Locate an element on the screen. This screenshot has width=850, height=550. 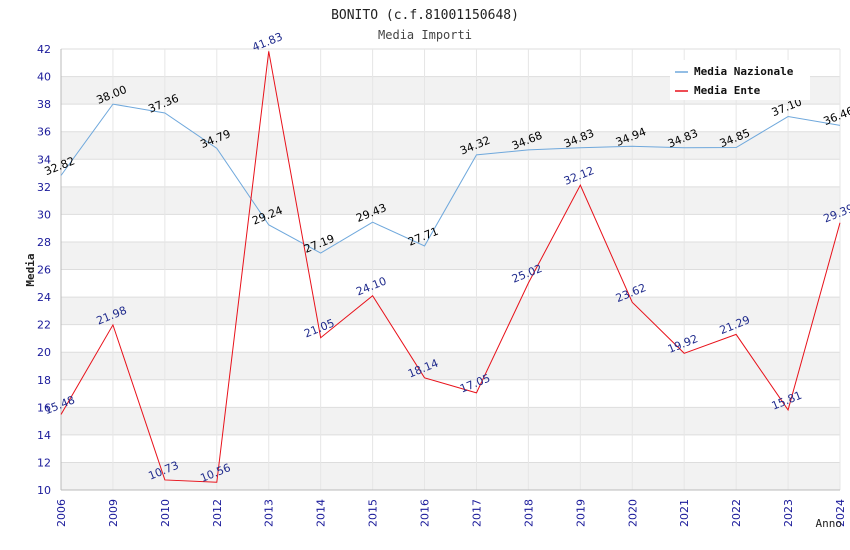
legend: Media Nazionale Media Ente is located at coordinates (740, 80).